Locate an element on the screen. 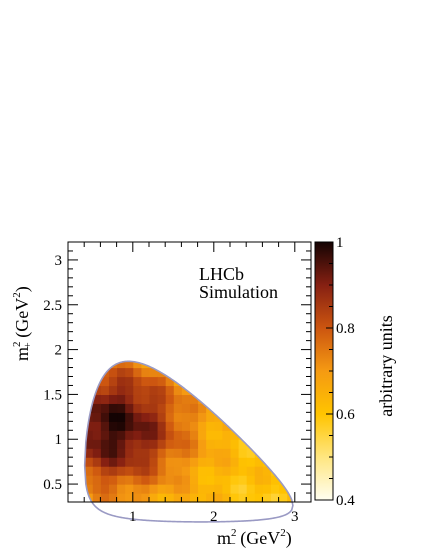 The height and width of the screenshot is (553, 427). x-tick-label: 2 is located at coordinates (214, 517).